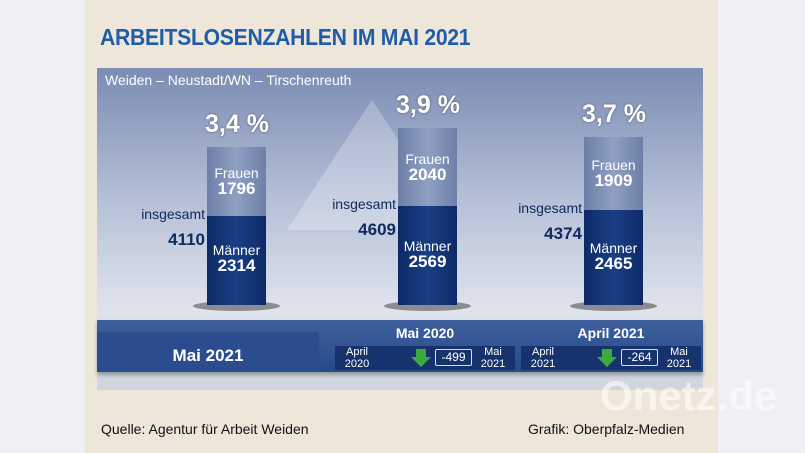 The height and width of the screenshot is (453, 805). What do you see at coordinates (377, 230) in the screenshot?
I see `total-value: 4609` at bounding box center [377, 230].